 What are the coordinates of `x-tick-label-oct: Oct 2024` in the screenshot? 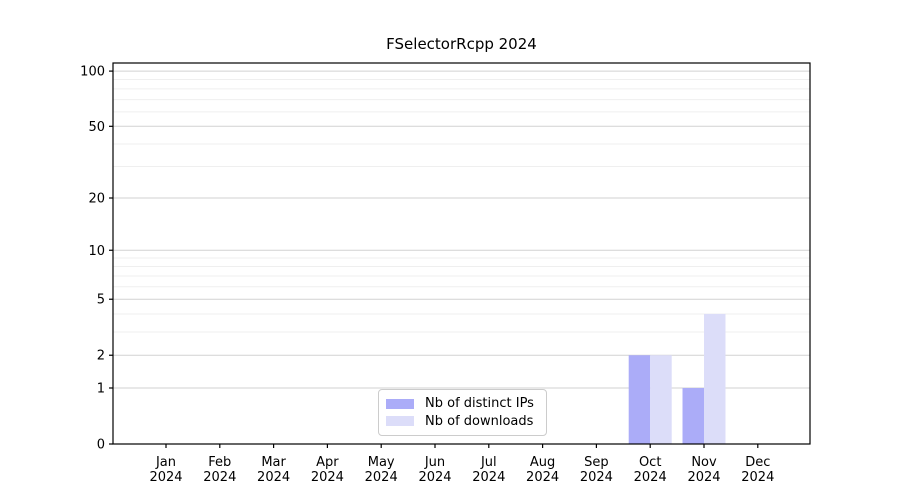 It's located at (650, 470).